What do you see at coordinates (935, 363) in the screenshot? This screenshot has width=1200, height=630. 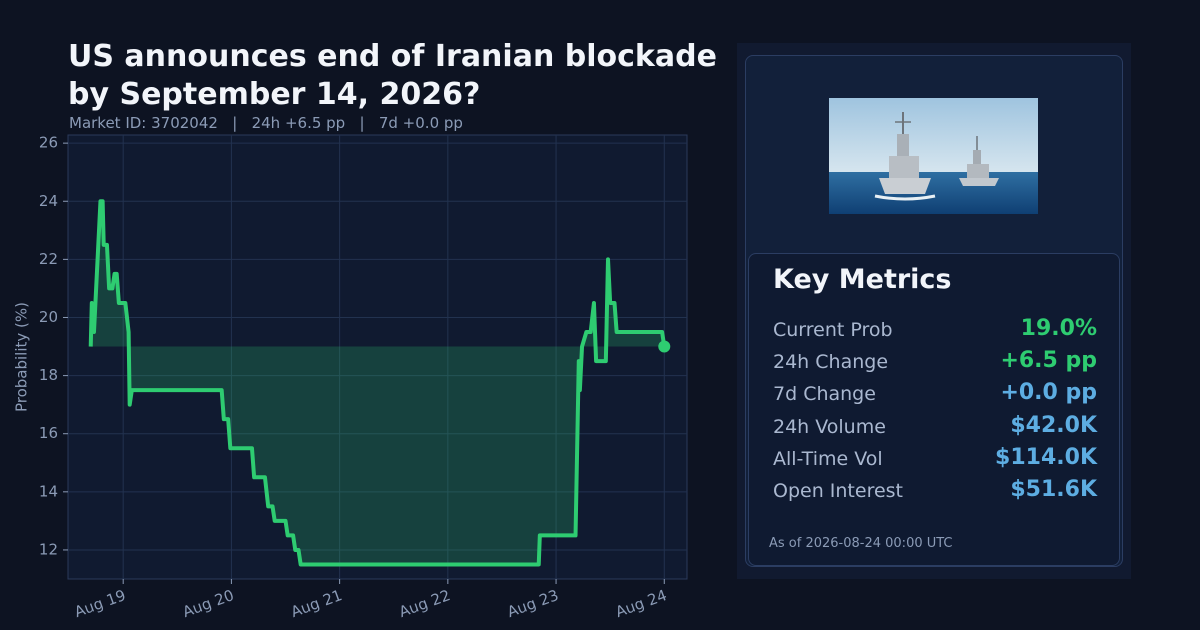 I see `metric-row: 24h Change +6.5 pp` at bounding box center [935, 363].